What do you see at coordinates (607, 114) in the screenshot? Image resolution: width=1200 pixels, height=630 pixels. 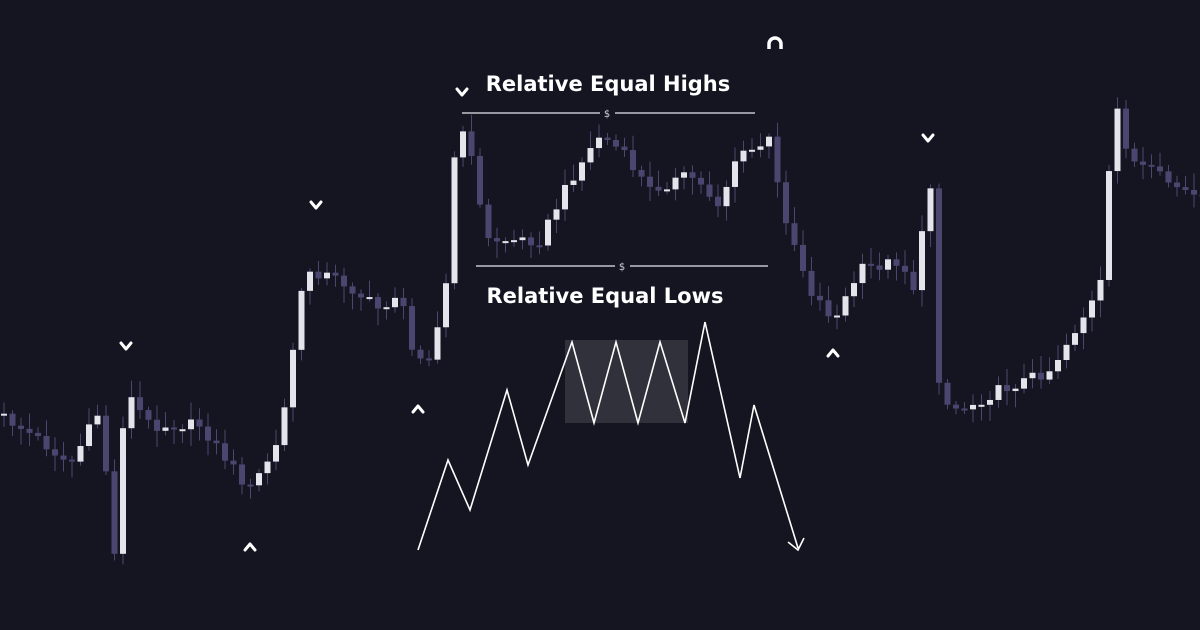 I see `highs-marker: $` at bounding box center [607, 114].